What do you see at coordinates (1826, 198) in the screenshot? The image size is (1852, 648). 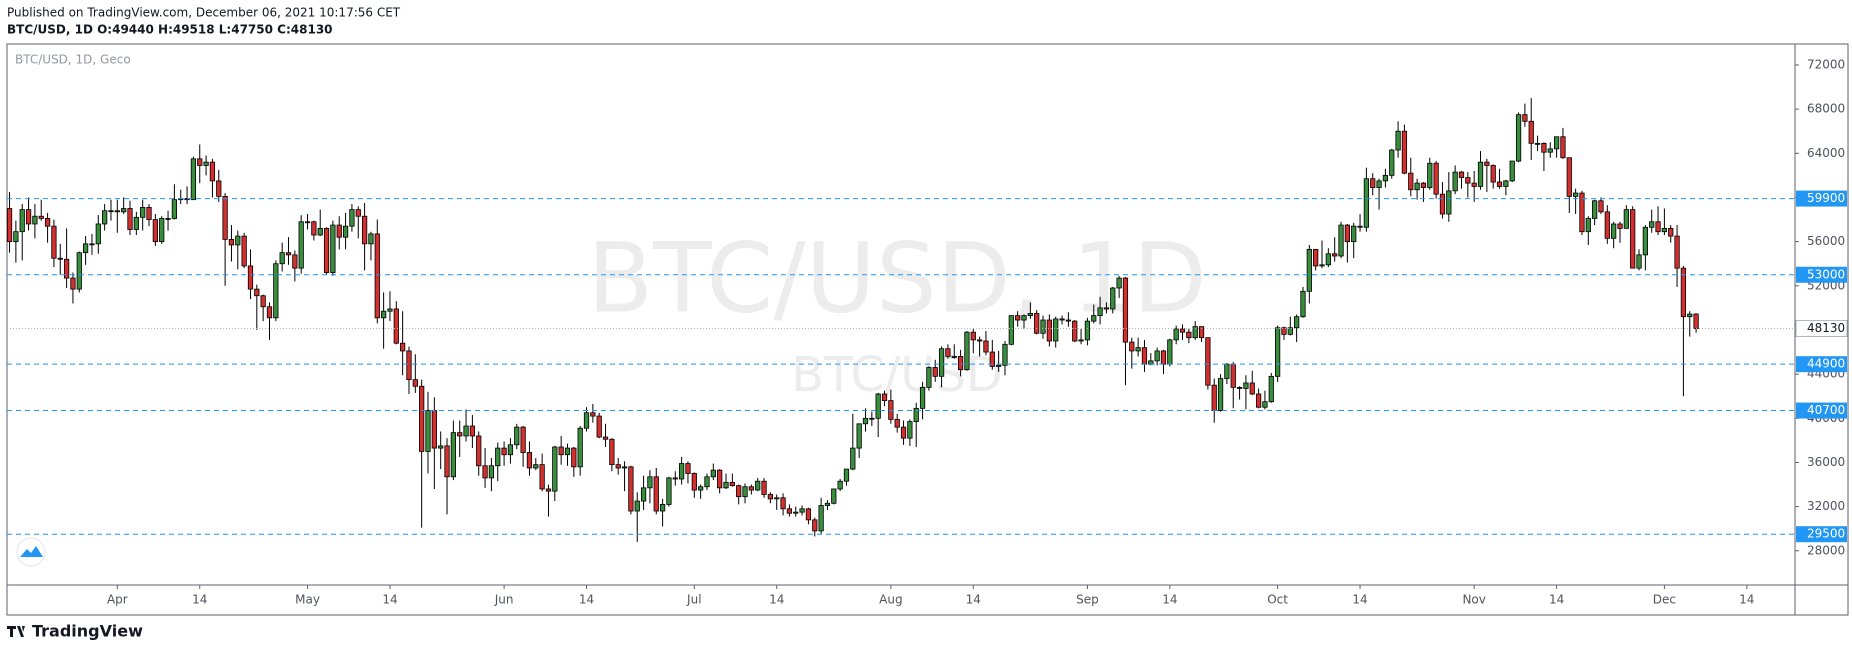 I see `level-label: 59900` at bounding box center [1826, 198].